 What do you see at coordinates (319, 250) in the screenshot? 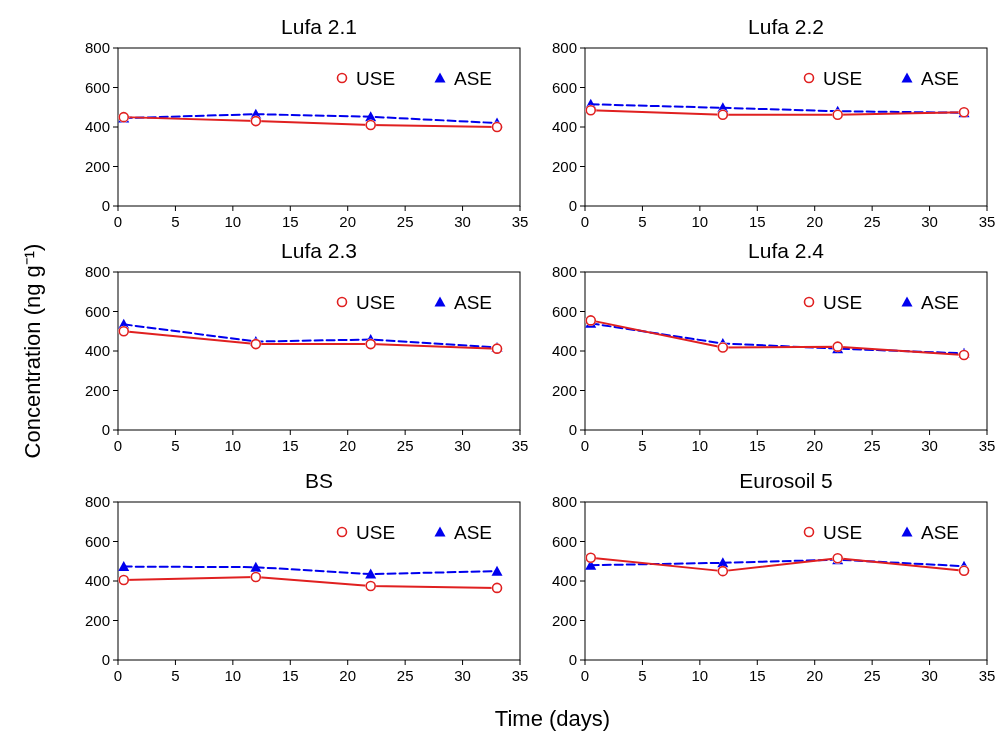
I see `chart-title: Lufa 2.3` at bounding box center [319, 250].